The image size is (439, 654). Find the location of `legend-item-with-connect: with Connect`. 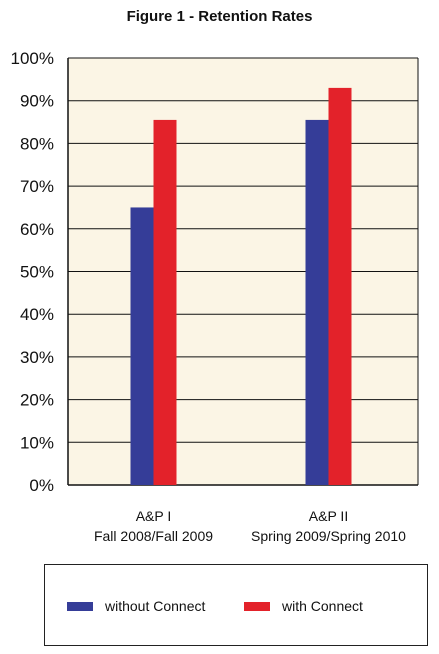

legend-item-with-connect: with Connect is located at coordinates (303, 606).